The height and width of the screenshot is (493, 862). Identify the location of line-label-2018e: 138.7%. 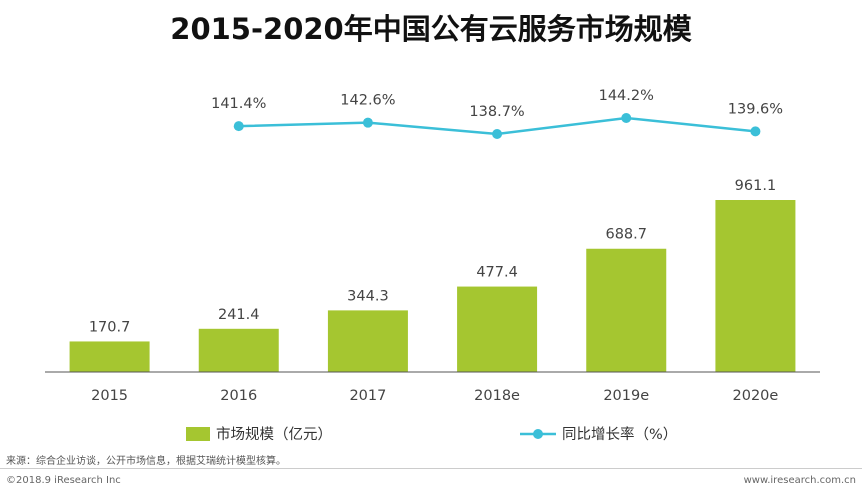
(496, 112).